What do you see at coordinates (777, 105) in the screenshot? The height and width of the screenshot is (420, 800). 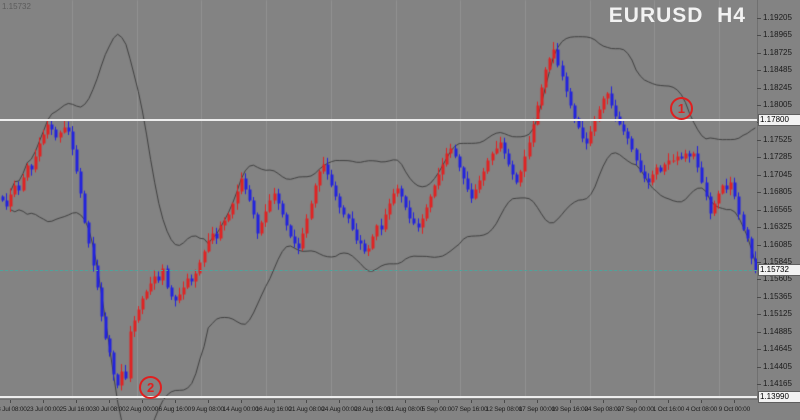 I see `price-tick-label: 1.18005` at bounding box center [777, 105].